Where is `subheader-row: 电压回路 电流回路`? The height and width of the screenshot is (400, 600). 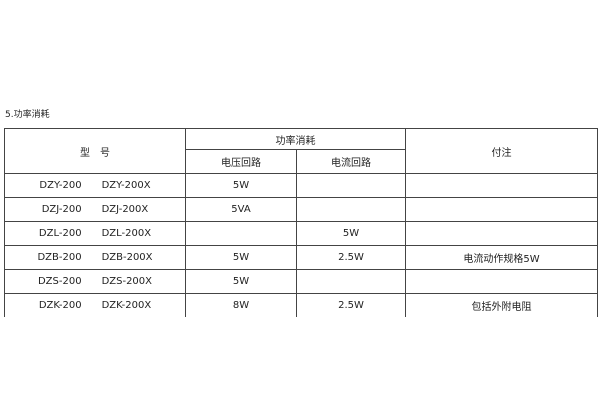 subheader-row: 电压回路 电流回路 is located at coordinates (301, 161).